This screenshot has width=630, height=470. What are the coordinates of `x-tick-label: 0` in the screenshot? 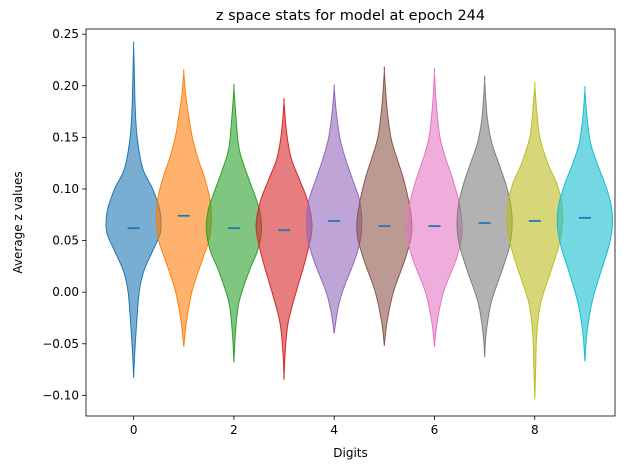 It's located at (134, 430).